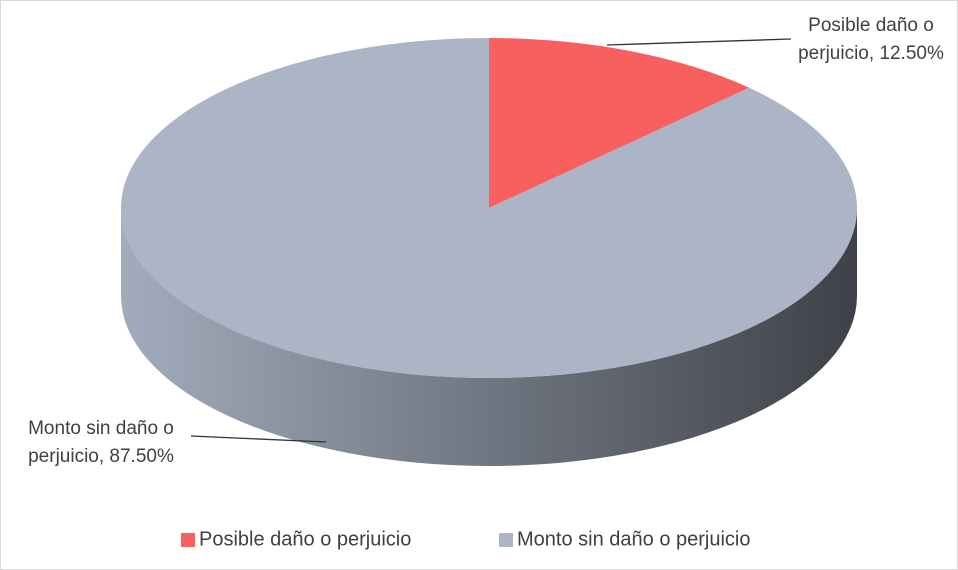  I want to click on legend-label: Posible daño o perjuicio, so click(305, 539).